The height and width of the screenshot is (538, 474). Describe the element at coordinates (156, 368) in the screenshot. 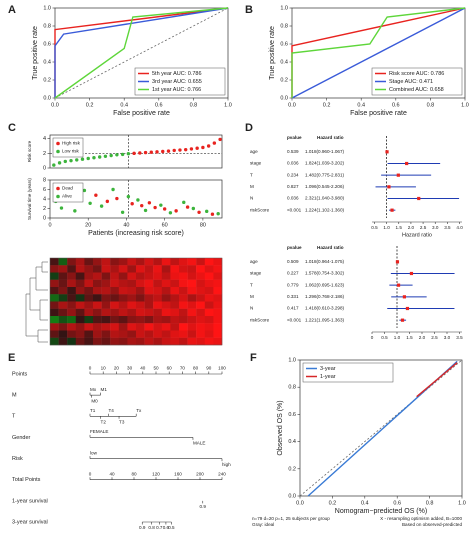

I see `tick-label: 50` at that location.